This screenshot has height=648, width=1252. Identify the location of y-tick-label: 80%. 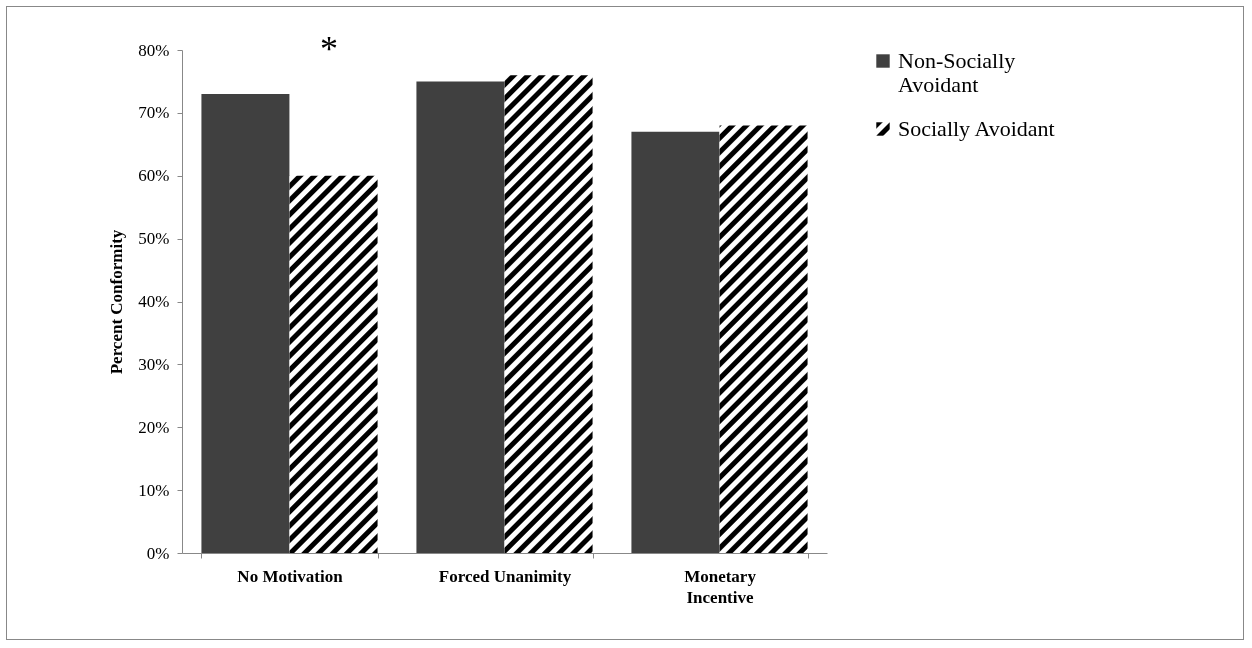
(154, 50).